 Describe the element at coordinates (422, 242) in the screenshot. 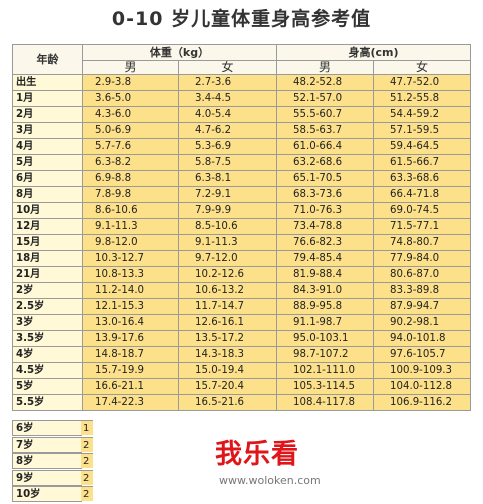

I see `height-girl-cell: 74.8-80.7` at that location.